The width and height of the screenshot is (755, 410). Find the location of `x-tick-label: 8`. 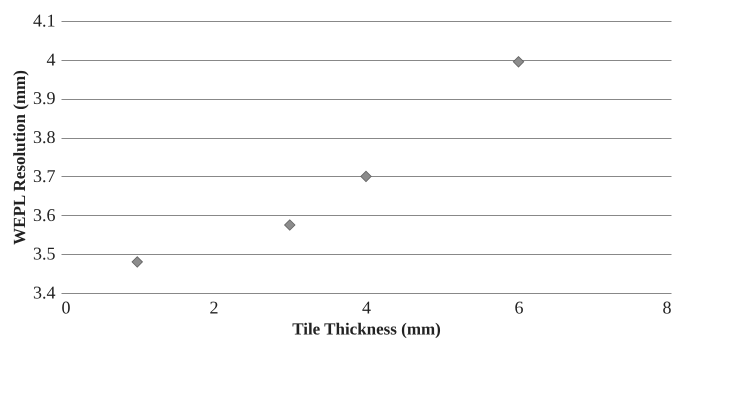

x-tick-label: 8 is located at coordinates (667, 308).